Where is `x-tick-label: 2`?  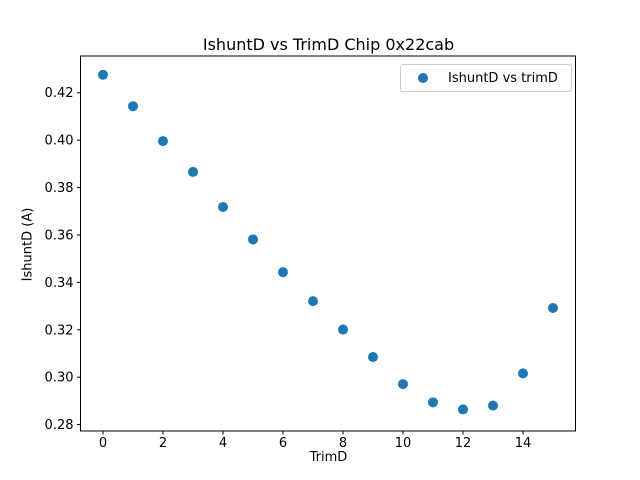
x-tick-label: 2 is located at coordinates (163, 443).